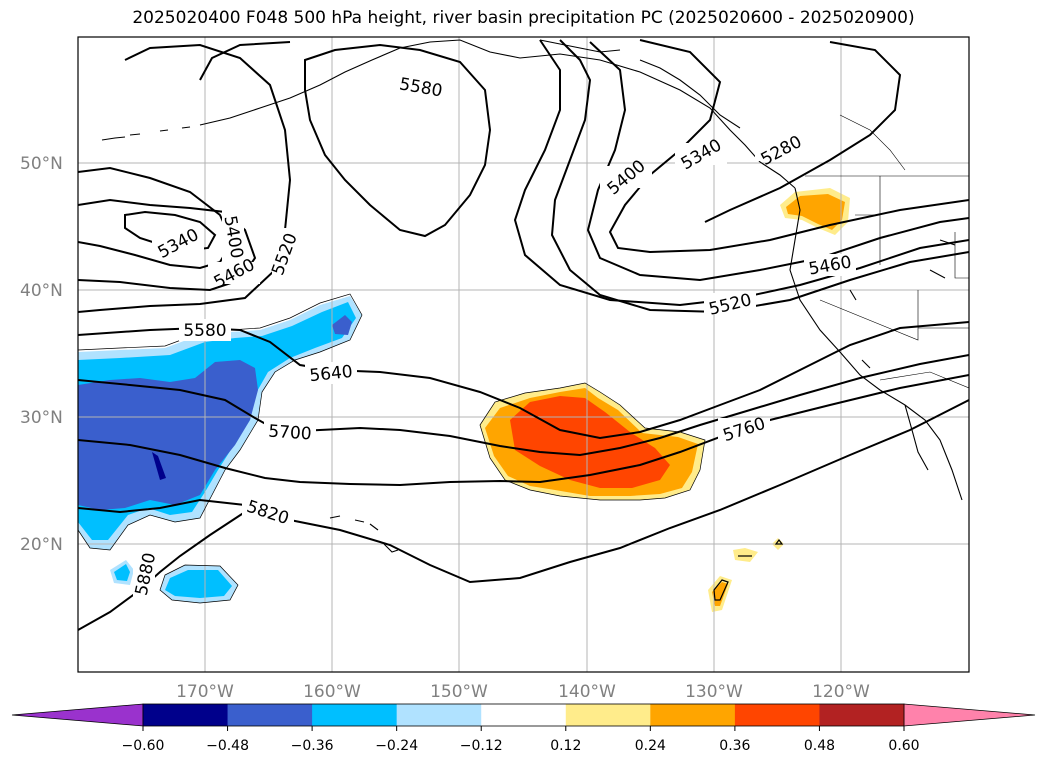  I want to click on lon-label: 120°W, so click(841, 692).